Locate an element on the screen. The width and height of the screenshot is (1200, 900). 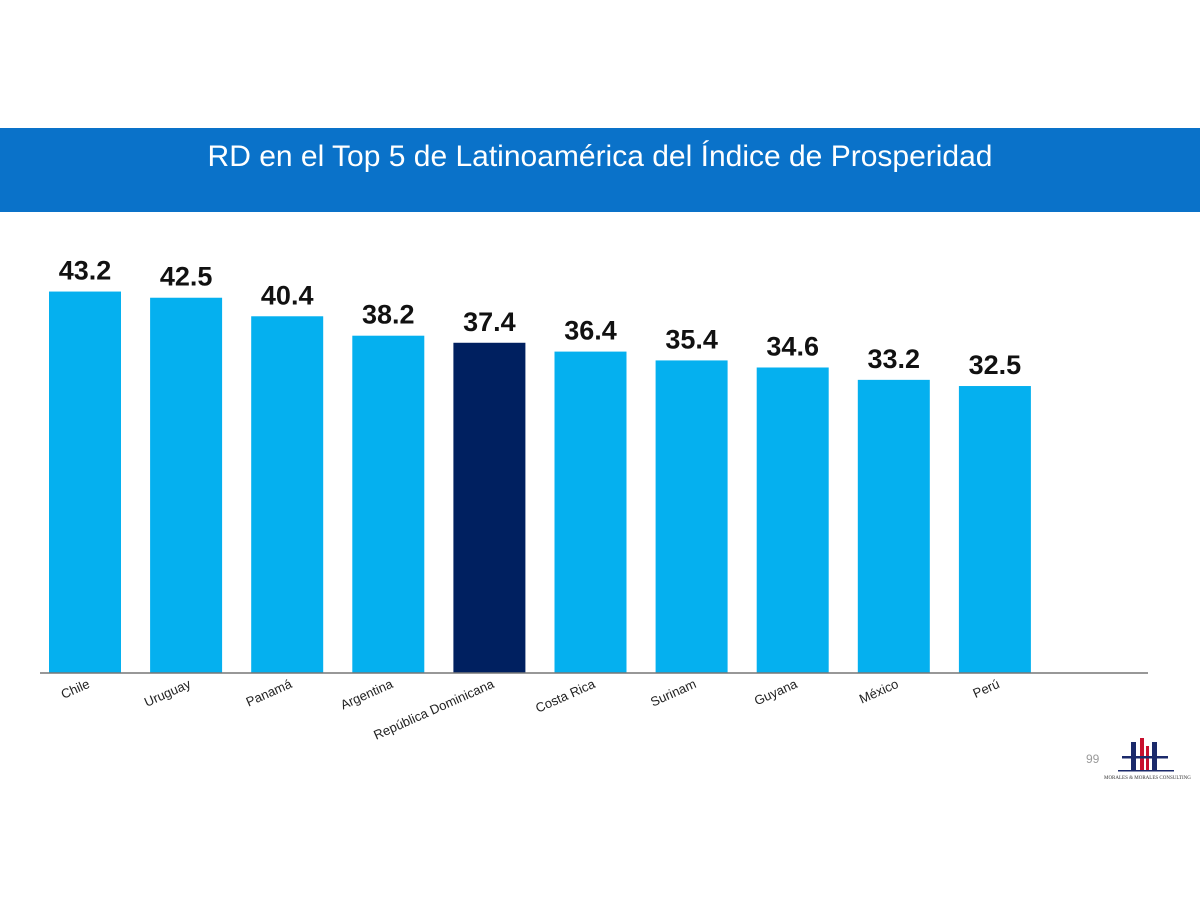
x-tick-label-5: Costa Rica is located at coordinates (565, 696).